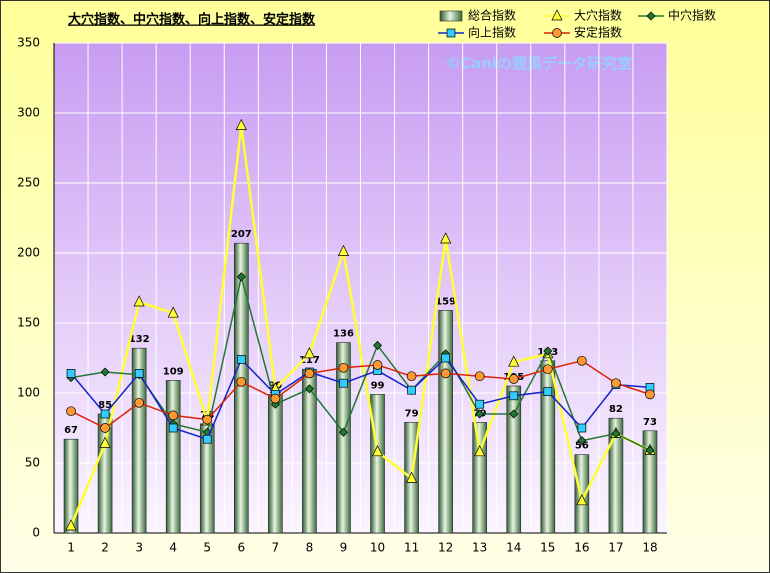 The width and height of the screenshot is (770, 573). What do you see at coordinates (241, 548) in the screenshot?
I see `x-tick-label: 6` at bounding box center [241, 548].